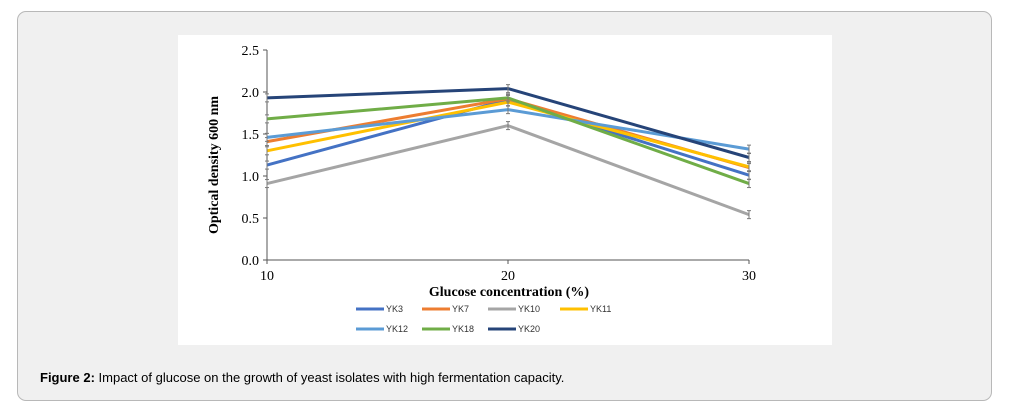 The height and width of the screenshot is (413, 1010). What do you see at coordinates (483, 319) in the screenshot?
I see `legend: YK3 YK7 YK10 YK11 YK12 YK18 YK20` at bounding box center [483, 319].